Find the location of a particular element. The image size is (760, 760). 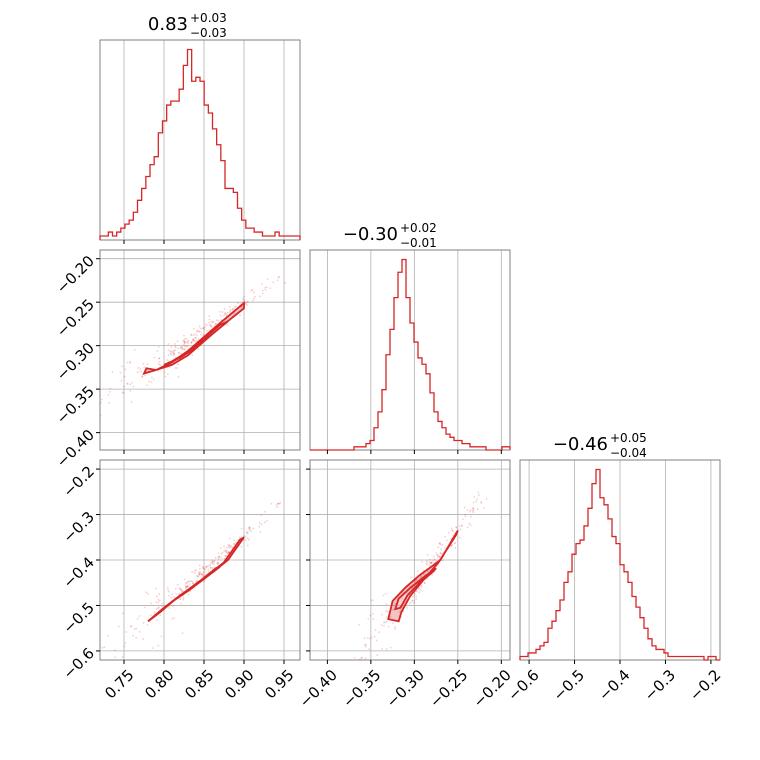

x-tick-label: 0.75 is located at coordinates (119, 684).